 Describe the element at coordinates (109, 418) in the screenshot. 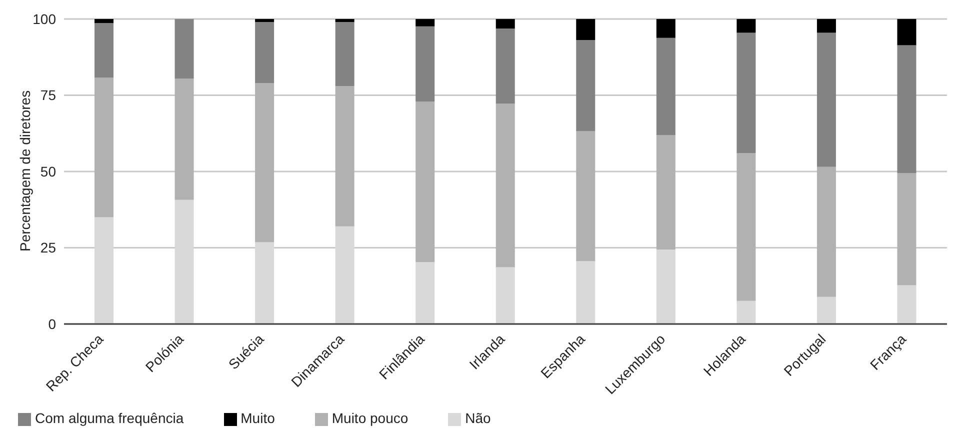

I see `legend-label: Com alguma frequência` at that location.